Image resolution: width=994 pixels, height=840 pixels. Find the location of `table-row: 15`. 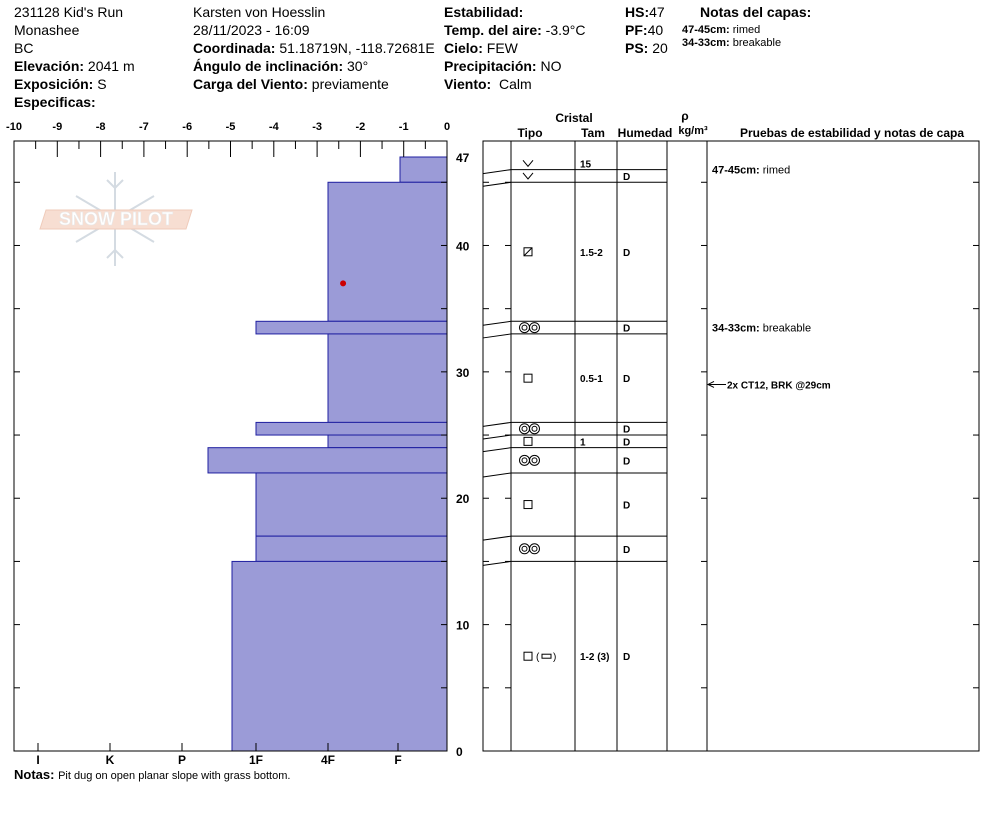

table-row: 15 is located at coordinates (574, 167).